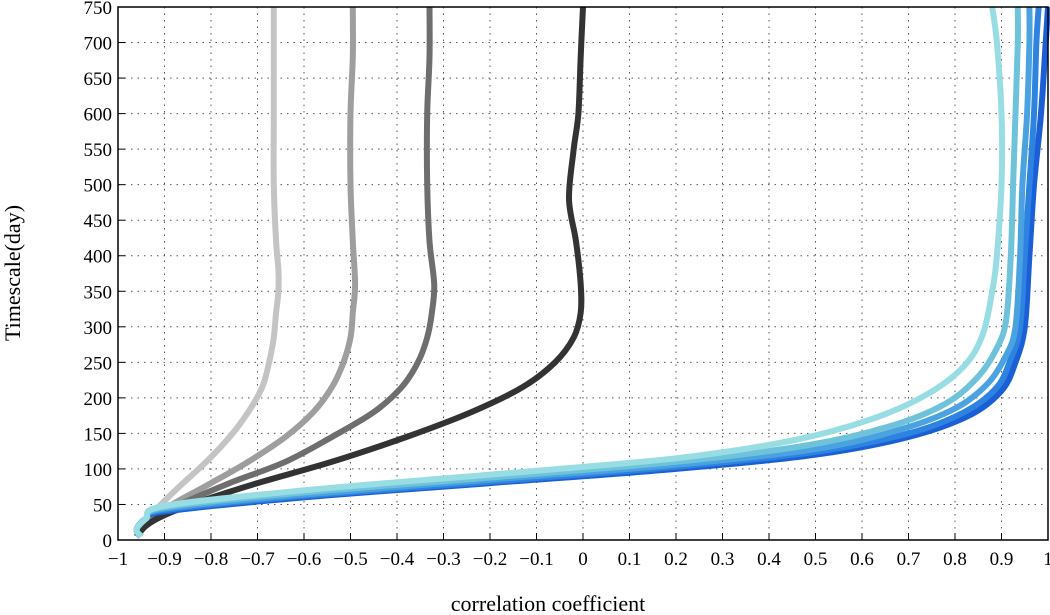 Image resolution: width=1050 pixels, height=615 pixels. What do you see at coordinates (816, 559) in the screenshot?
I see `x-tick-label: 0.5` at bounding box center [816, 559].